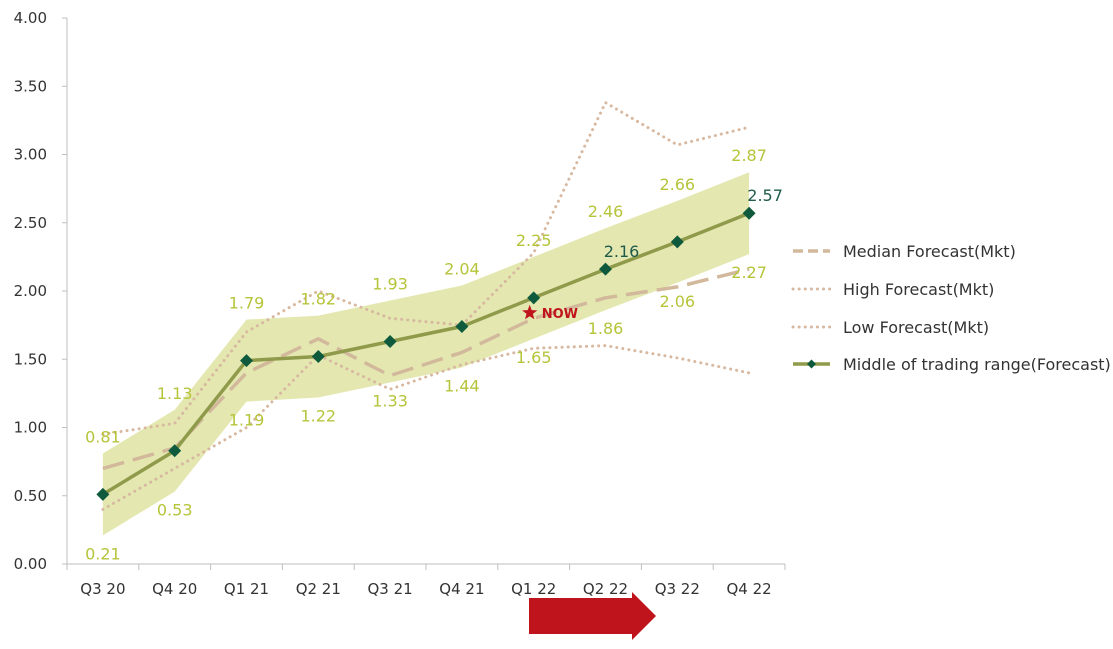 The height and width of the screenshot is (649, 1113). What do you see at coordinates (589, 472) in the screenshot?
I see `annotations: NOW` at bounding box center [589, 472].